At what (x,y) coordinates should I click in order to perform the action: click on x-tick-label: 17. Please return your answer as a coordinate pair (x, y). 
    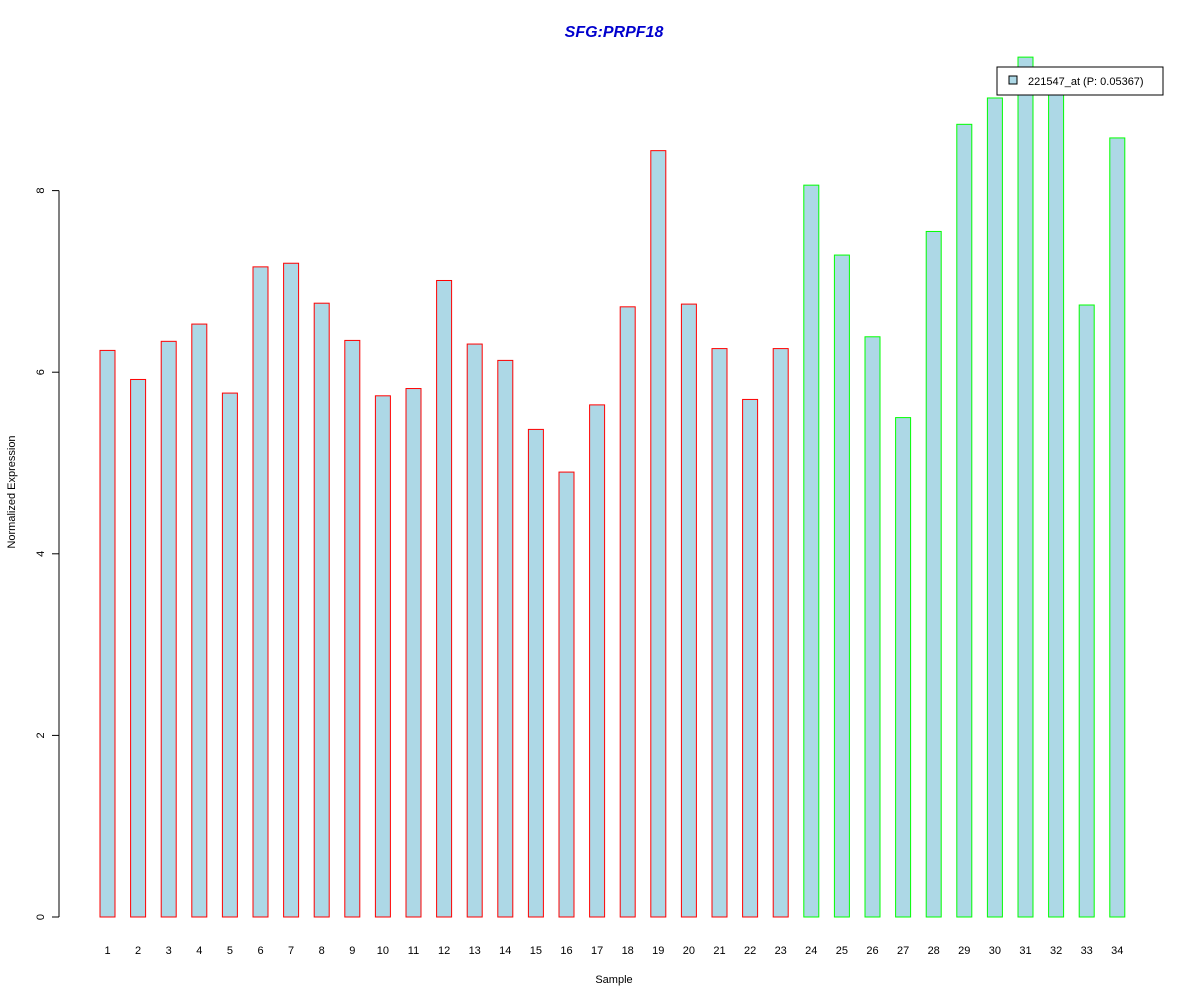
    Looking at the image, I should click on (597, 951).